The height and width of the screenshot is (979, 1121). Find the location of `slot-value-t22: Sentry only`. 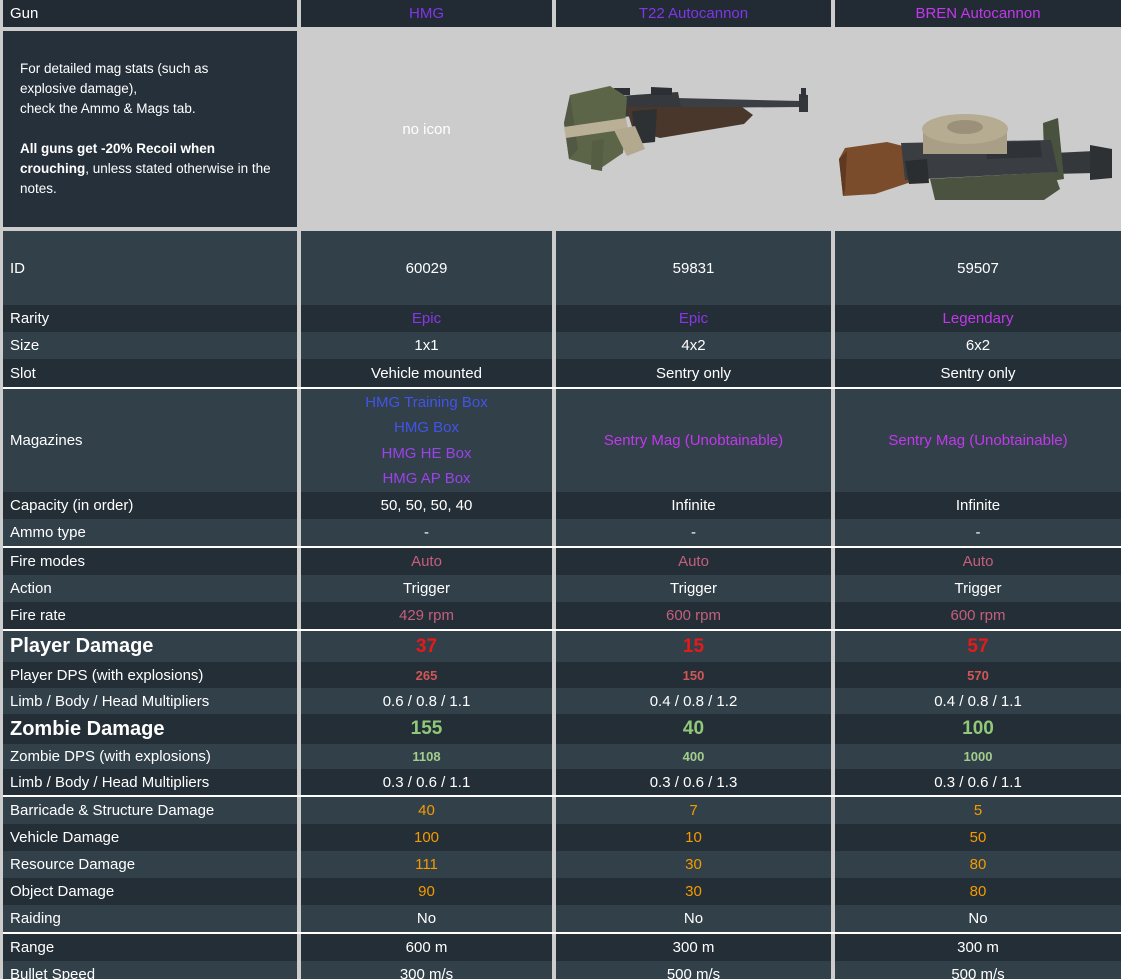

slot-value-t22: Sentry only is located at coordinates (693, 373).